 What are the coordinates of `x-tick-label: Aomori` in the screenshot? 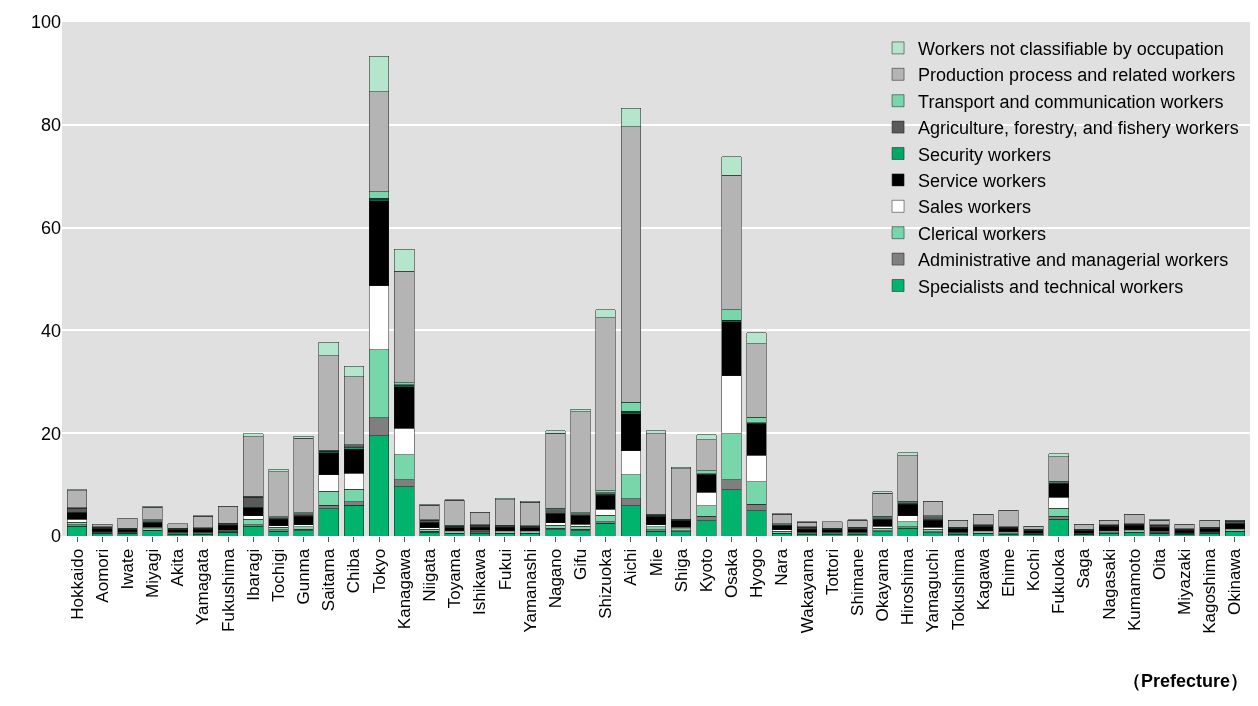 It's located at (102, 575).